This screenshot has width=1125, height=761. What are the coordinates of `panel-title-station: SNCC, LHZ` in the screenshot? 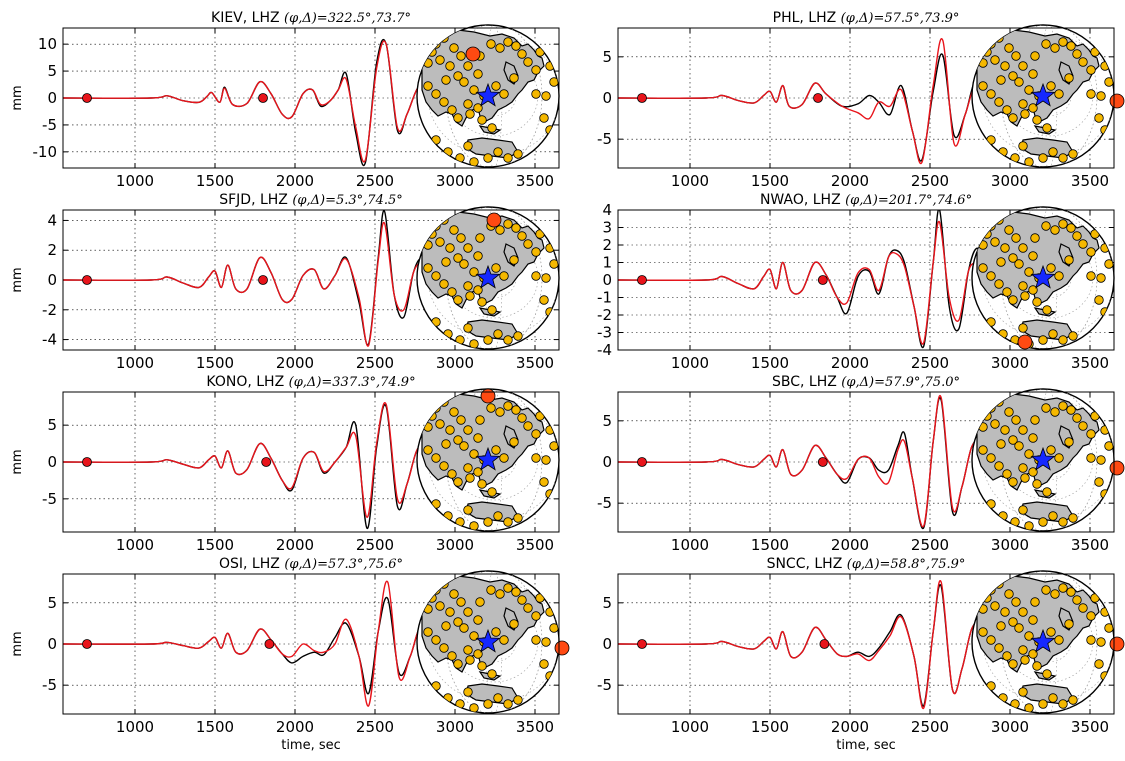 It's located at (807, 564).